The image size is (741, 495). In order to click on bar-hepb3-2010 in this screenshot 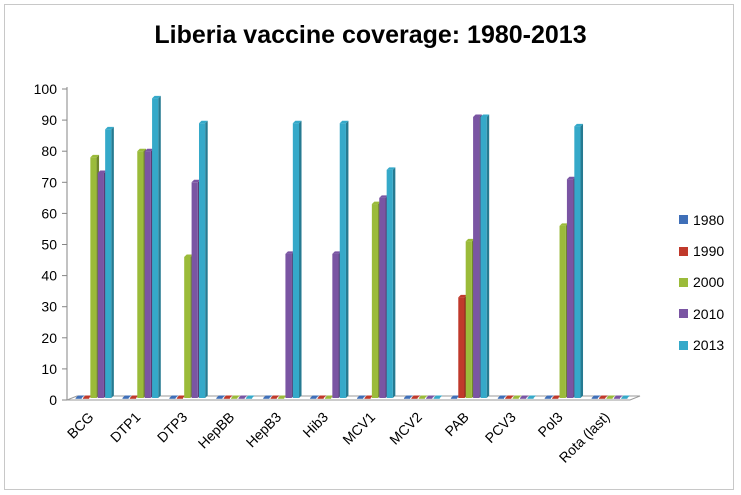, I will do `click(290, 324)`.